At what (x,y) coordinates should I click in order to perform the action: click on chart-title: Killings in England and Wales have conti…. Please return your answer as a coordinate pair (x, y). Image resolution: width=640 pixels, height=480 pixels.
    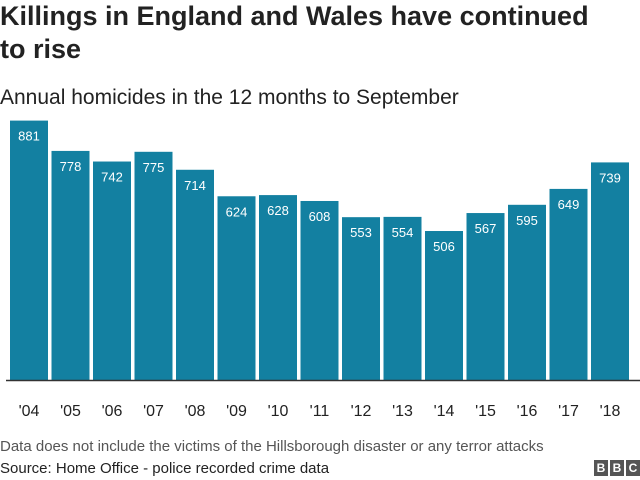
    Looking at the image, I should click on (294, 32).